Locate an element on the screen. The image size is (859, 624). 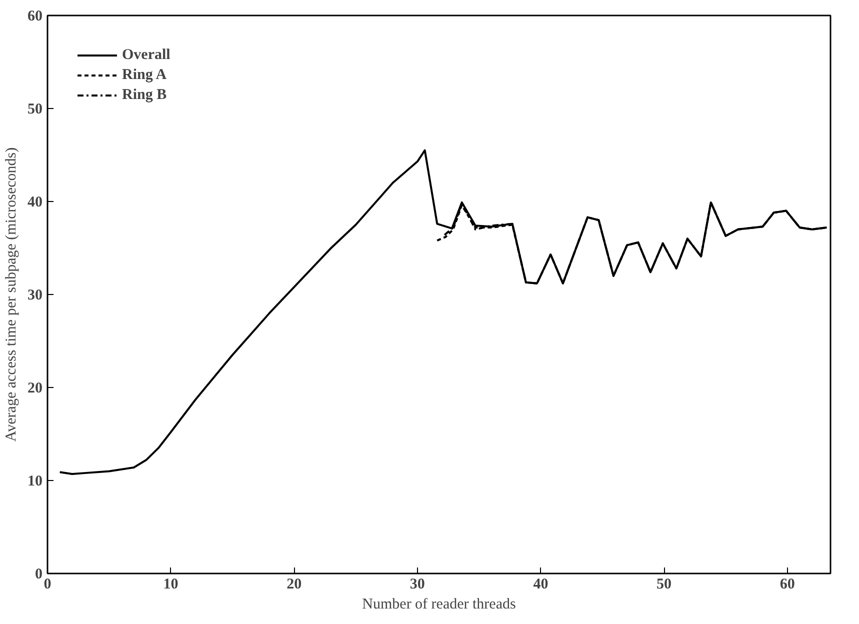
y-axis-title: Average access time per subpage (microseconds) is located at coordinates (12, 294).